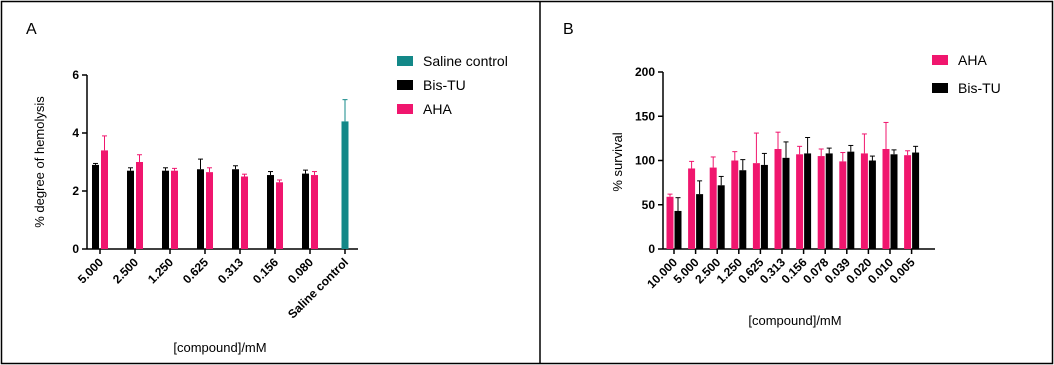  I want to click on x-tick-label: 0.080, so click(300, 270).